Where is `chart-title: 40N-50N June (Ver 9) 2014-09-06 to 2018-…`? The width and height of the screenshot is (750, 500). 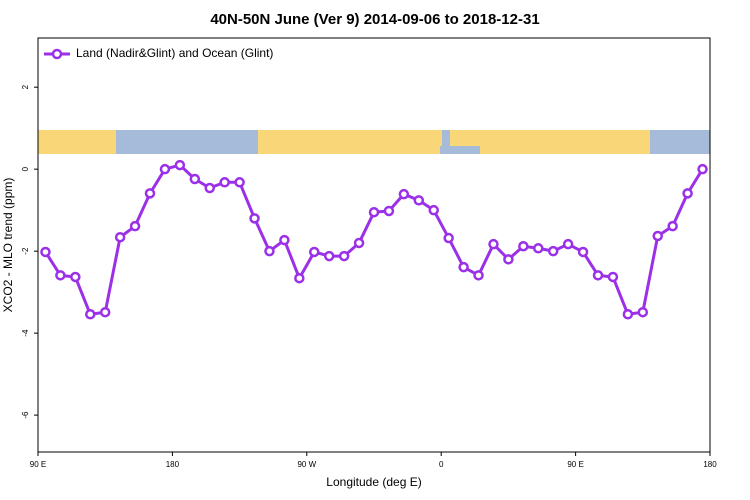
chart-title: 40N-50N June (Ver 9) 2014-09-06 to 2018-… is located at coordinates (374, 19).